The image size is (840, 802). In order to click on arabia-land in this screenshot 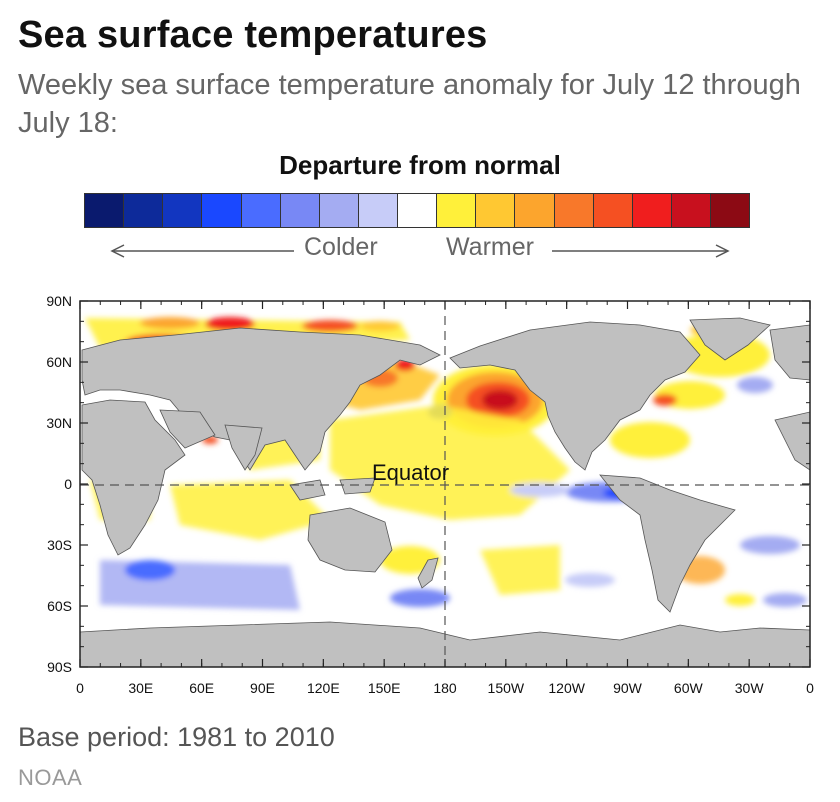, I will do `click(187, 429)`.